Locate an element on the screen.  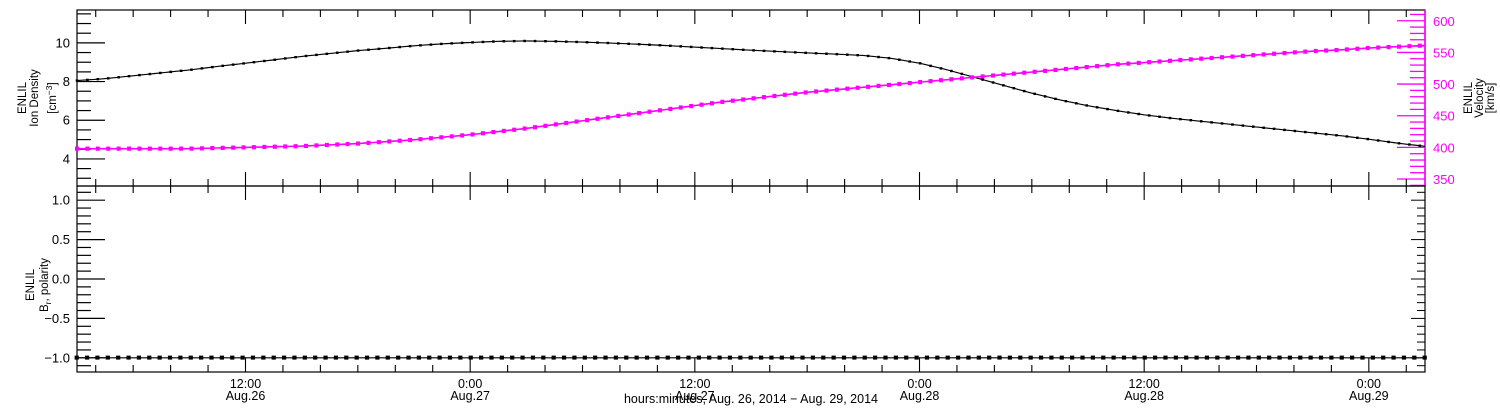
polarity-tick-label: −0.5 is located at coordinates (57, 318).